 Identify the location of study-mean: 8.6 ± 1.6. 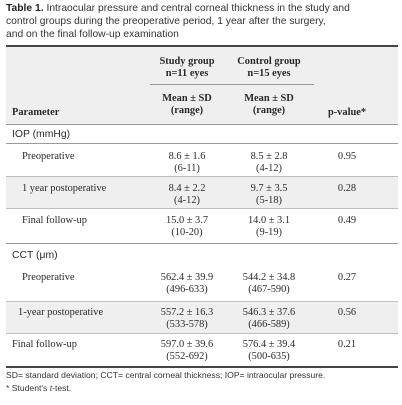
(187, 156).